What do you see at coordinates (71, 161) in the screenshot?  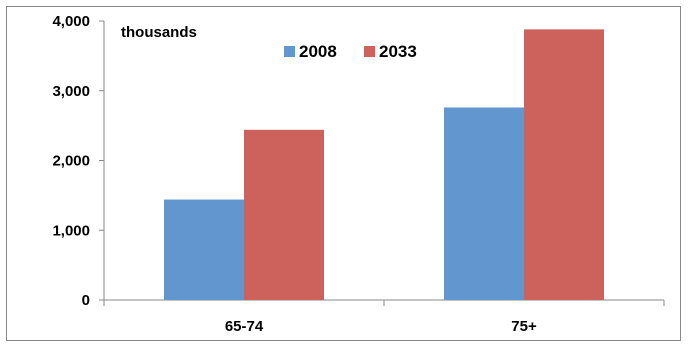 I see `y-tick-label: 2,000` at bounding box center [71, 161].